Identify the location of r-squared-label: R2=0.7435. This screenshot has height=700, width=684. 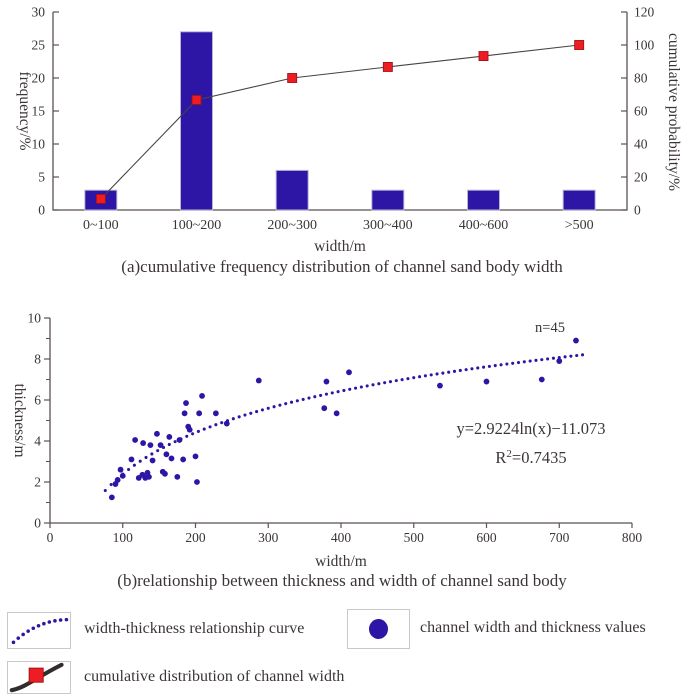
(530, 457).